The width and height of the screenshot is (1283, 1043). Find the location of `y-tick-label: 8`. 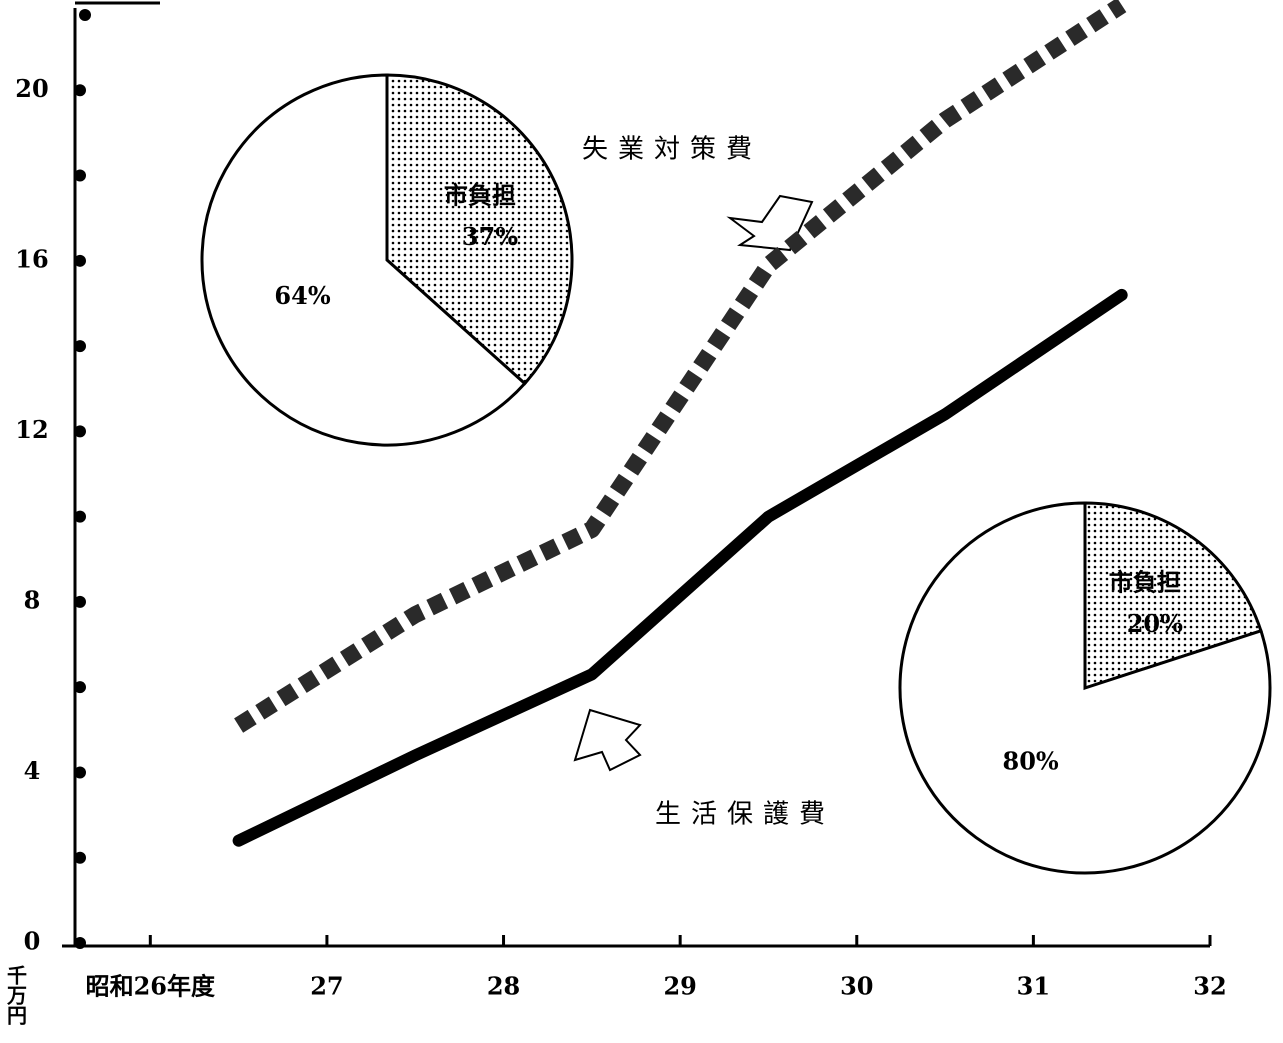

y-tick-label: 8 is located at coordinates (32, 599).